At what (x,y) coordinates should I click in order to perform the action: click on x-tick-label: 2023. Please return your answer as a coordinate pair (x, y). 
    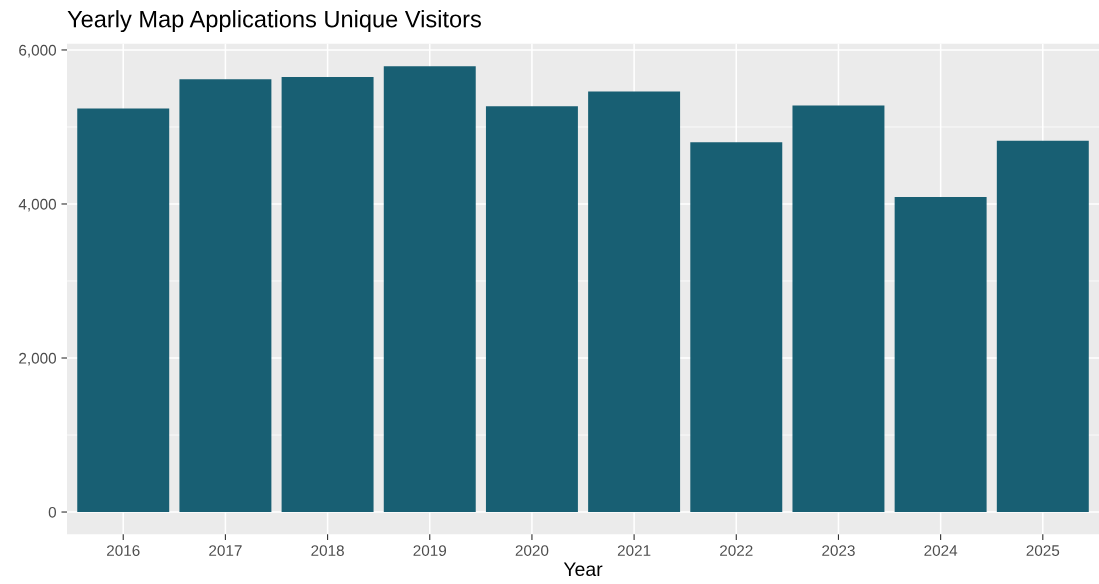
    Looking at the image, I should click on (838, 550).